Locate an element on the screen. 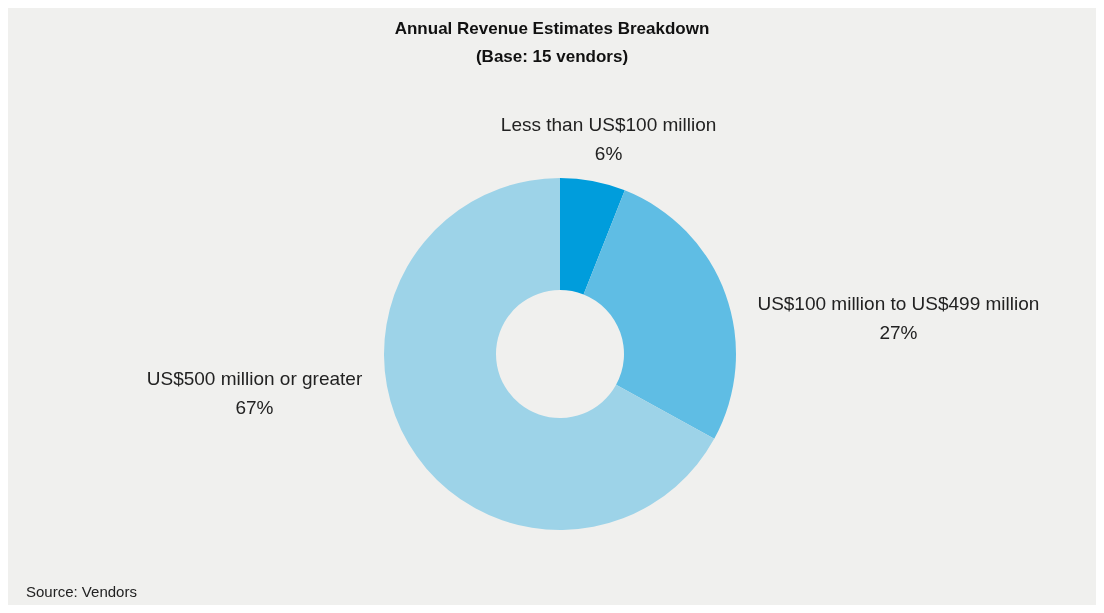 This screenshot has height=613, width=1104. slice-label: US$100 million to US$499 million is located at coordinates (898, 304).